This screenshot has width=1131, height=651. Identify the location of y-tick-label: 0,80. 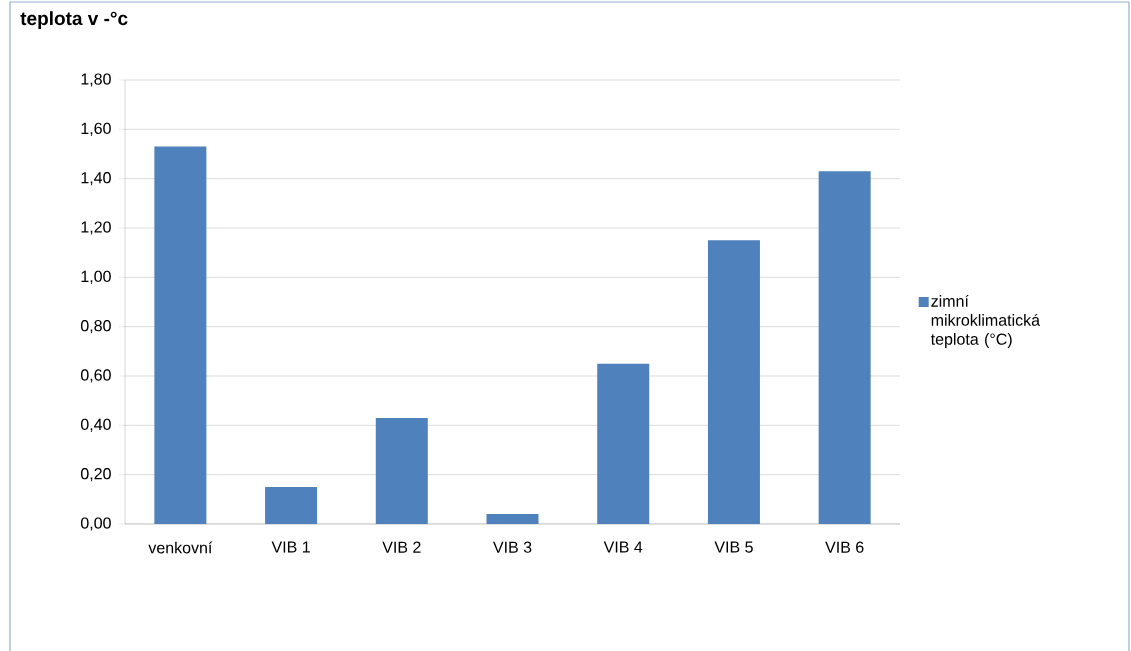
(95, 327).